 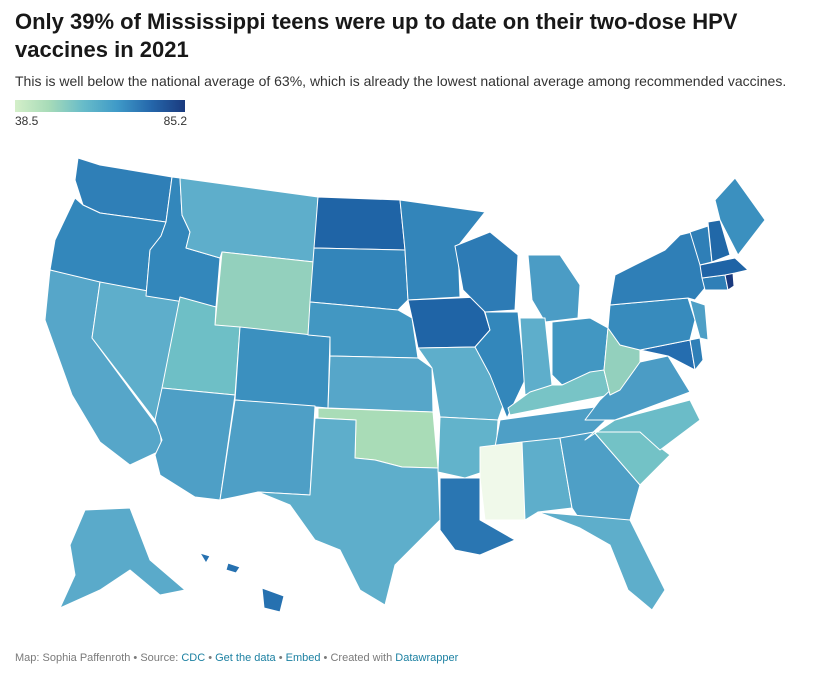 What do you see at coordinates (264, 293) in the screenshot?
I see `state-wyoming: Wyoming: 48` at bounding box center [264, 293].